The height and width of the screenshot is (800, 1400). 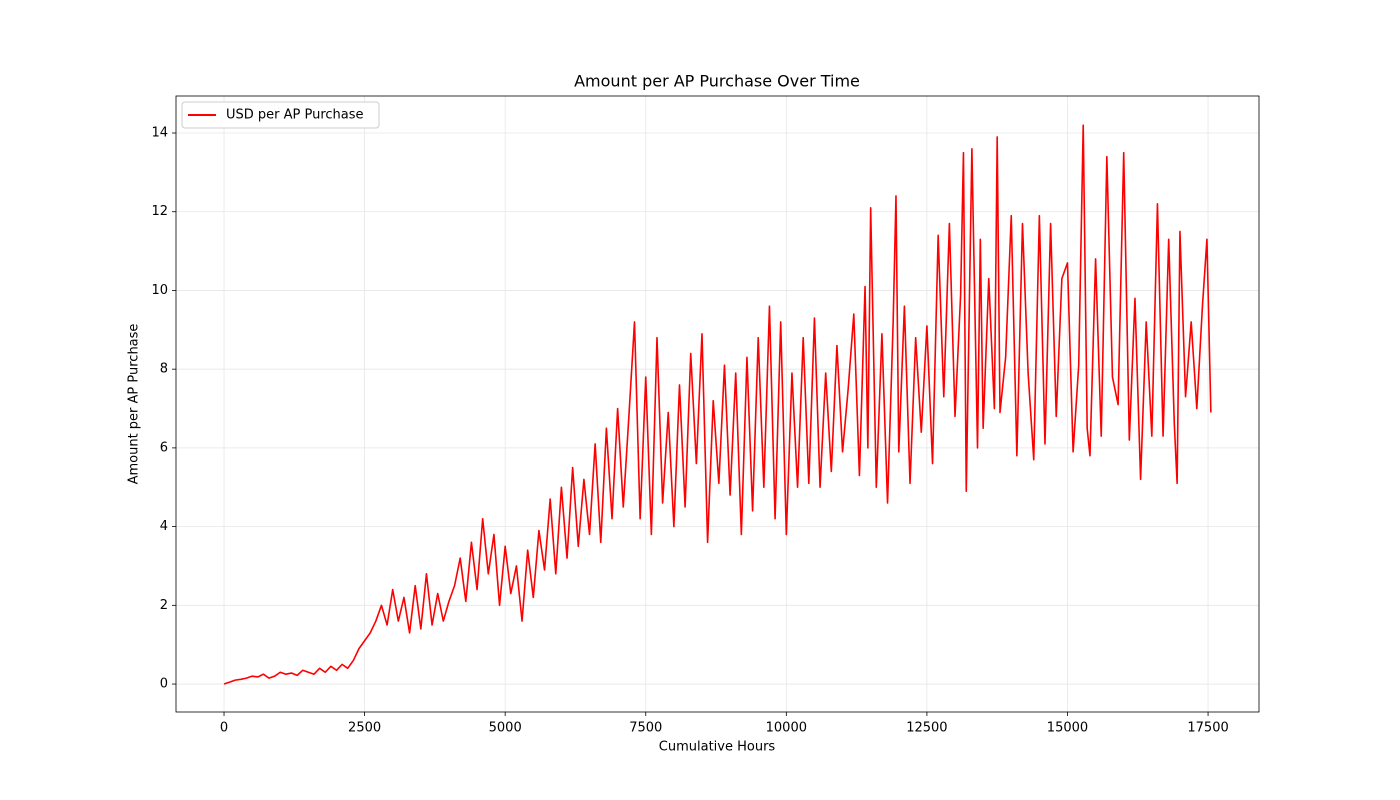 I want to click on legend-box, so click(x=280, y=115).